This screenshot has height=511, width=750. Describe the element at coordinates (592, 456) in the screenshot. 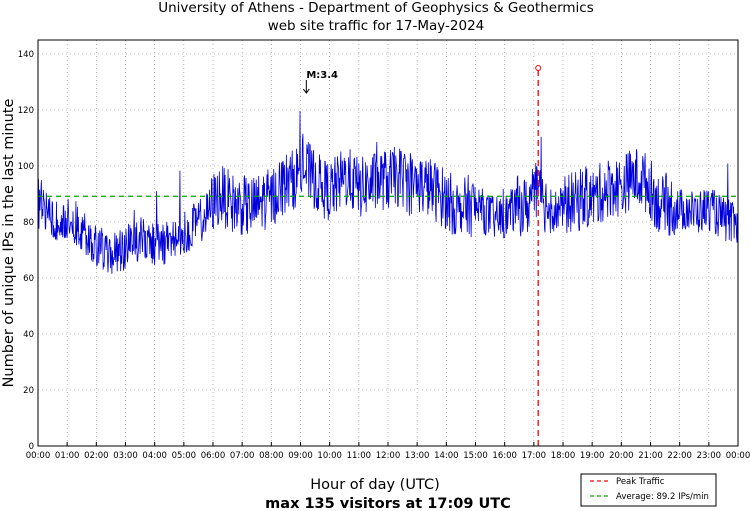

I see `x-tick-label: 19:00` at that location.